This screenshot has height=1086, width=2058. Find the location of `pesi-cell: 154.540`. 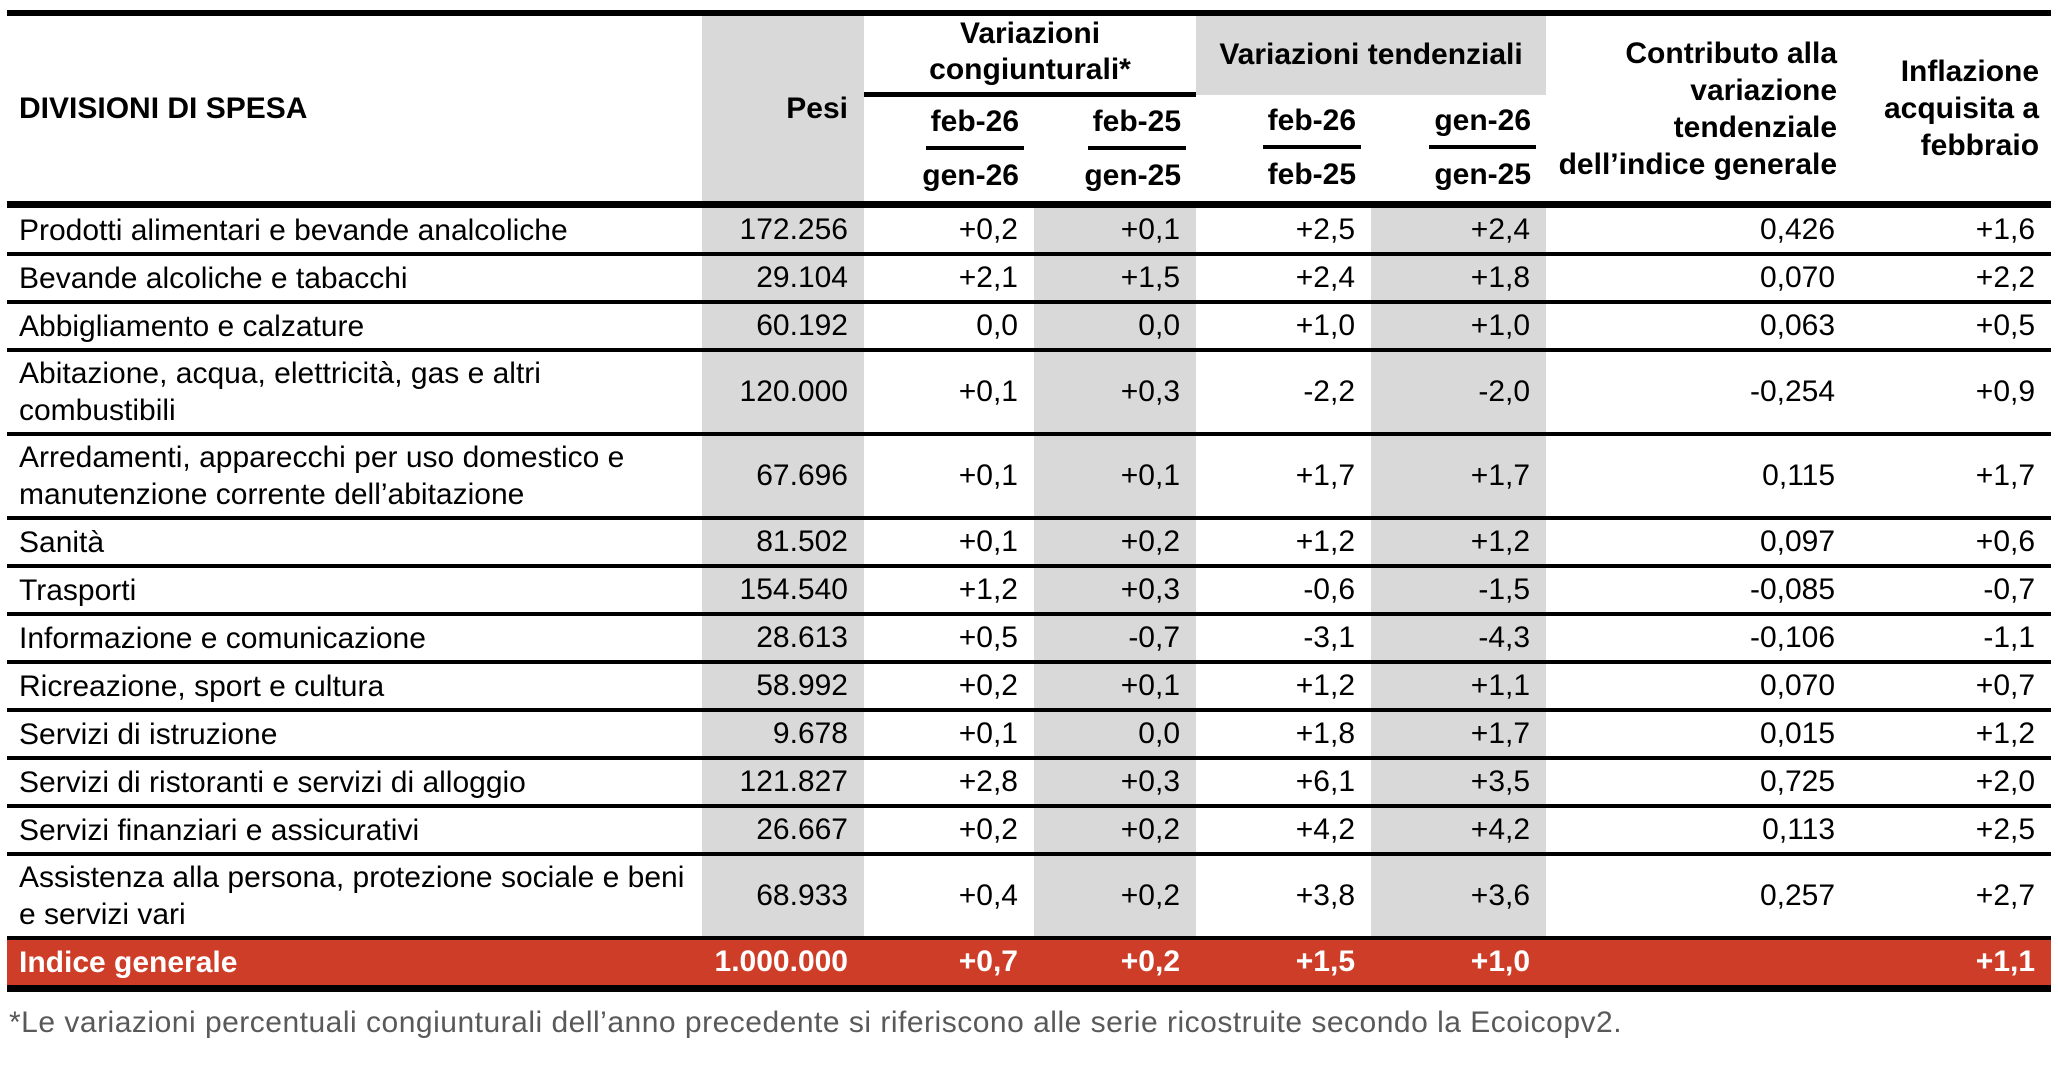

pesi-cell: 154.540 is located at coordinates (783, 591).